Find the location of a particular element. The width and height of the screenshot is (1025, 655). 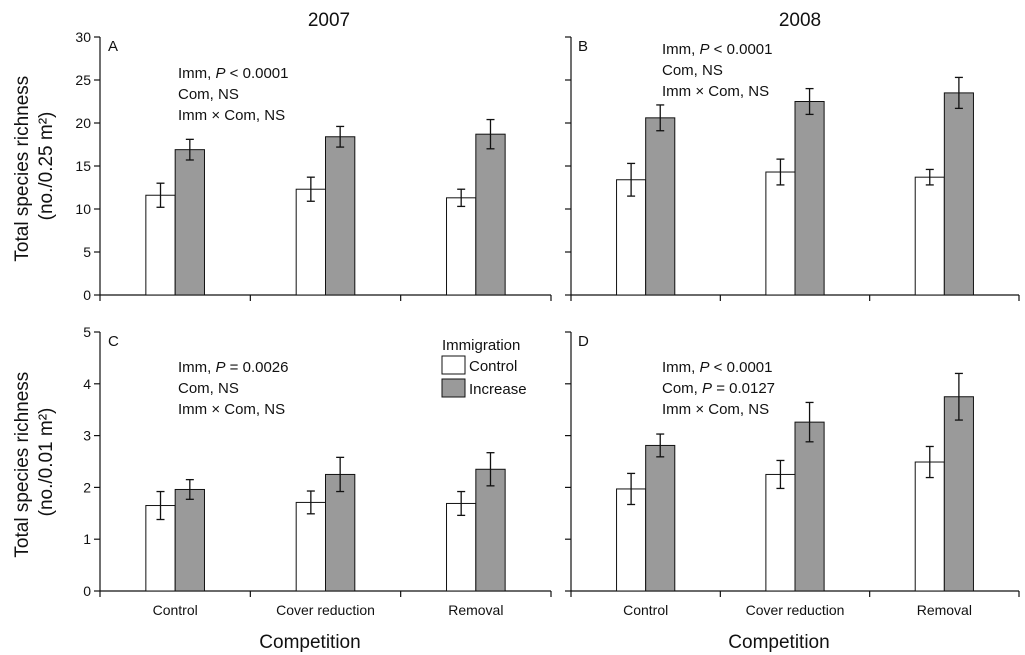

panel-b-letter: B is located at coordinates (583, 46).